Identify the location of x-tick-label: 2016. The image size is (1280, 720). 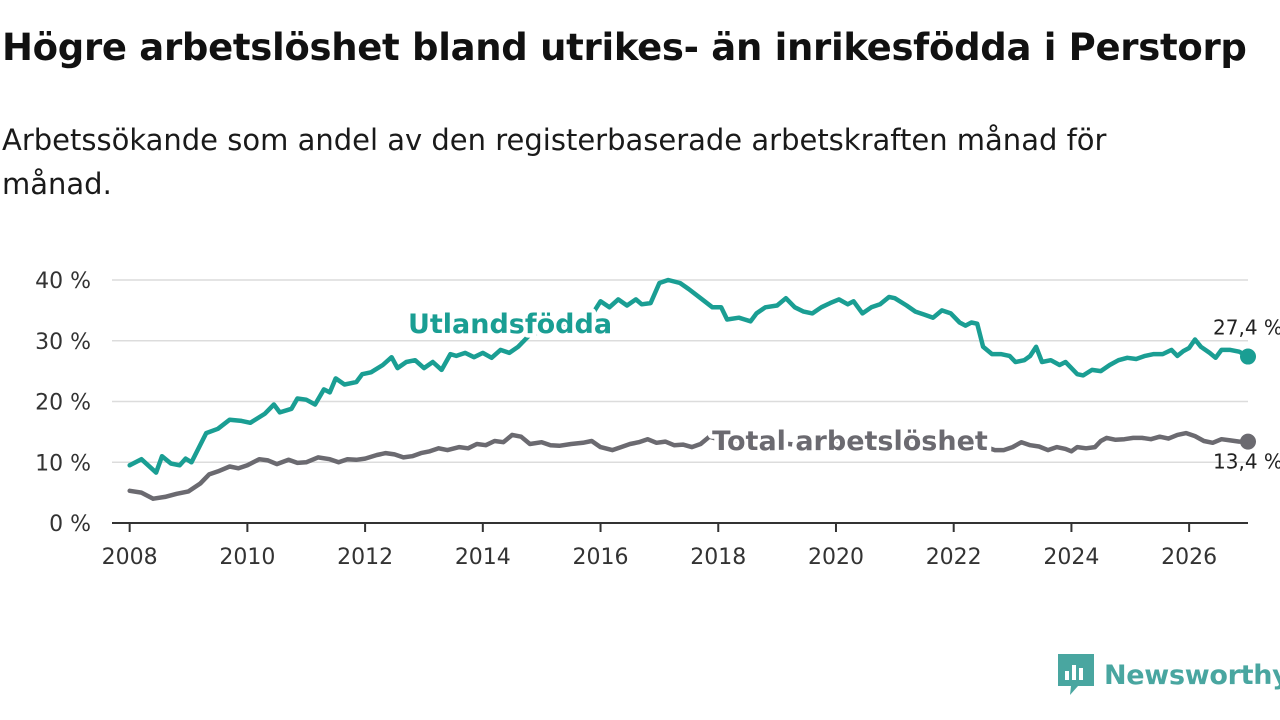
(601, 557).